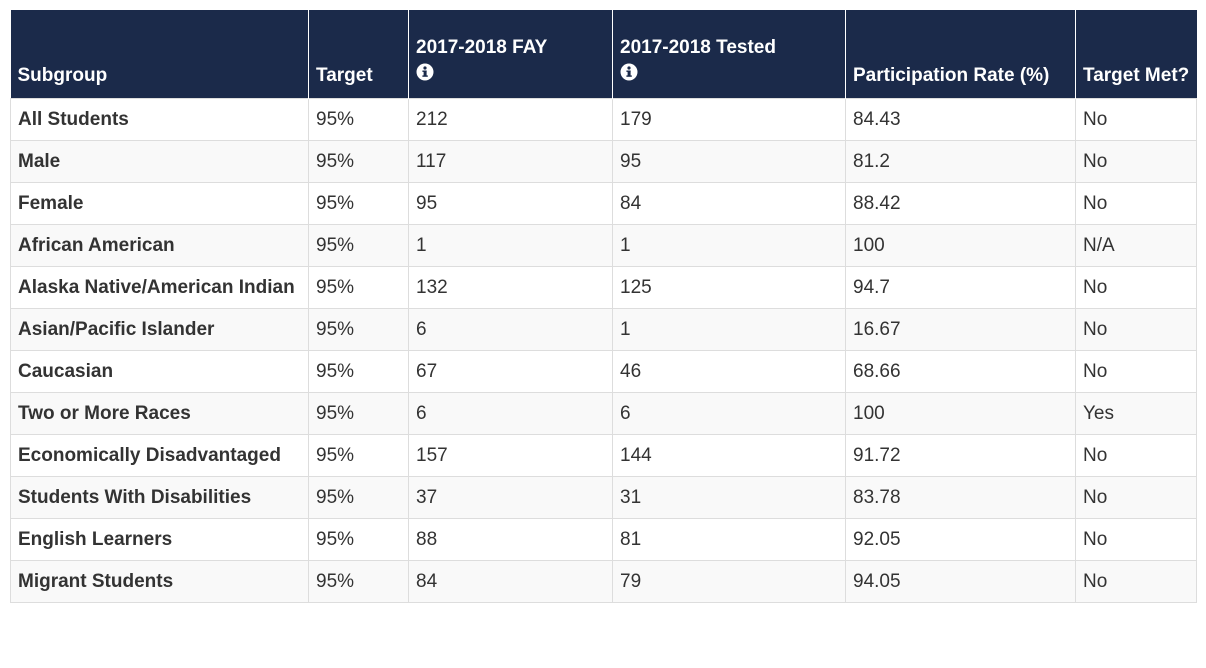 This screenshot has height=668, width=1206. I want to click on column-header: Target, so click(358, 54).